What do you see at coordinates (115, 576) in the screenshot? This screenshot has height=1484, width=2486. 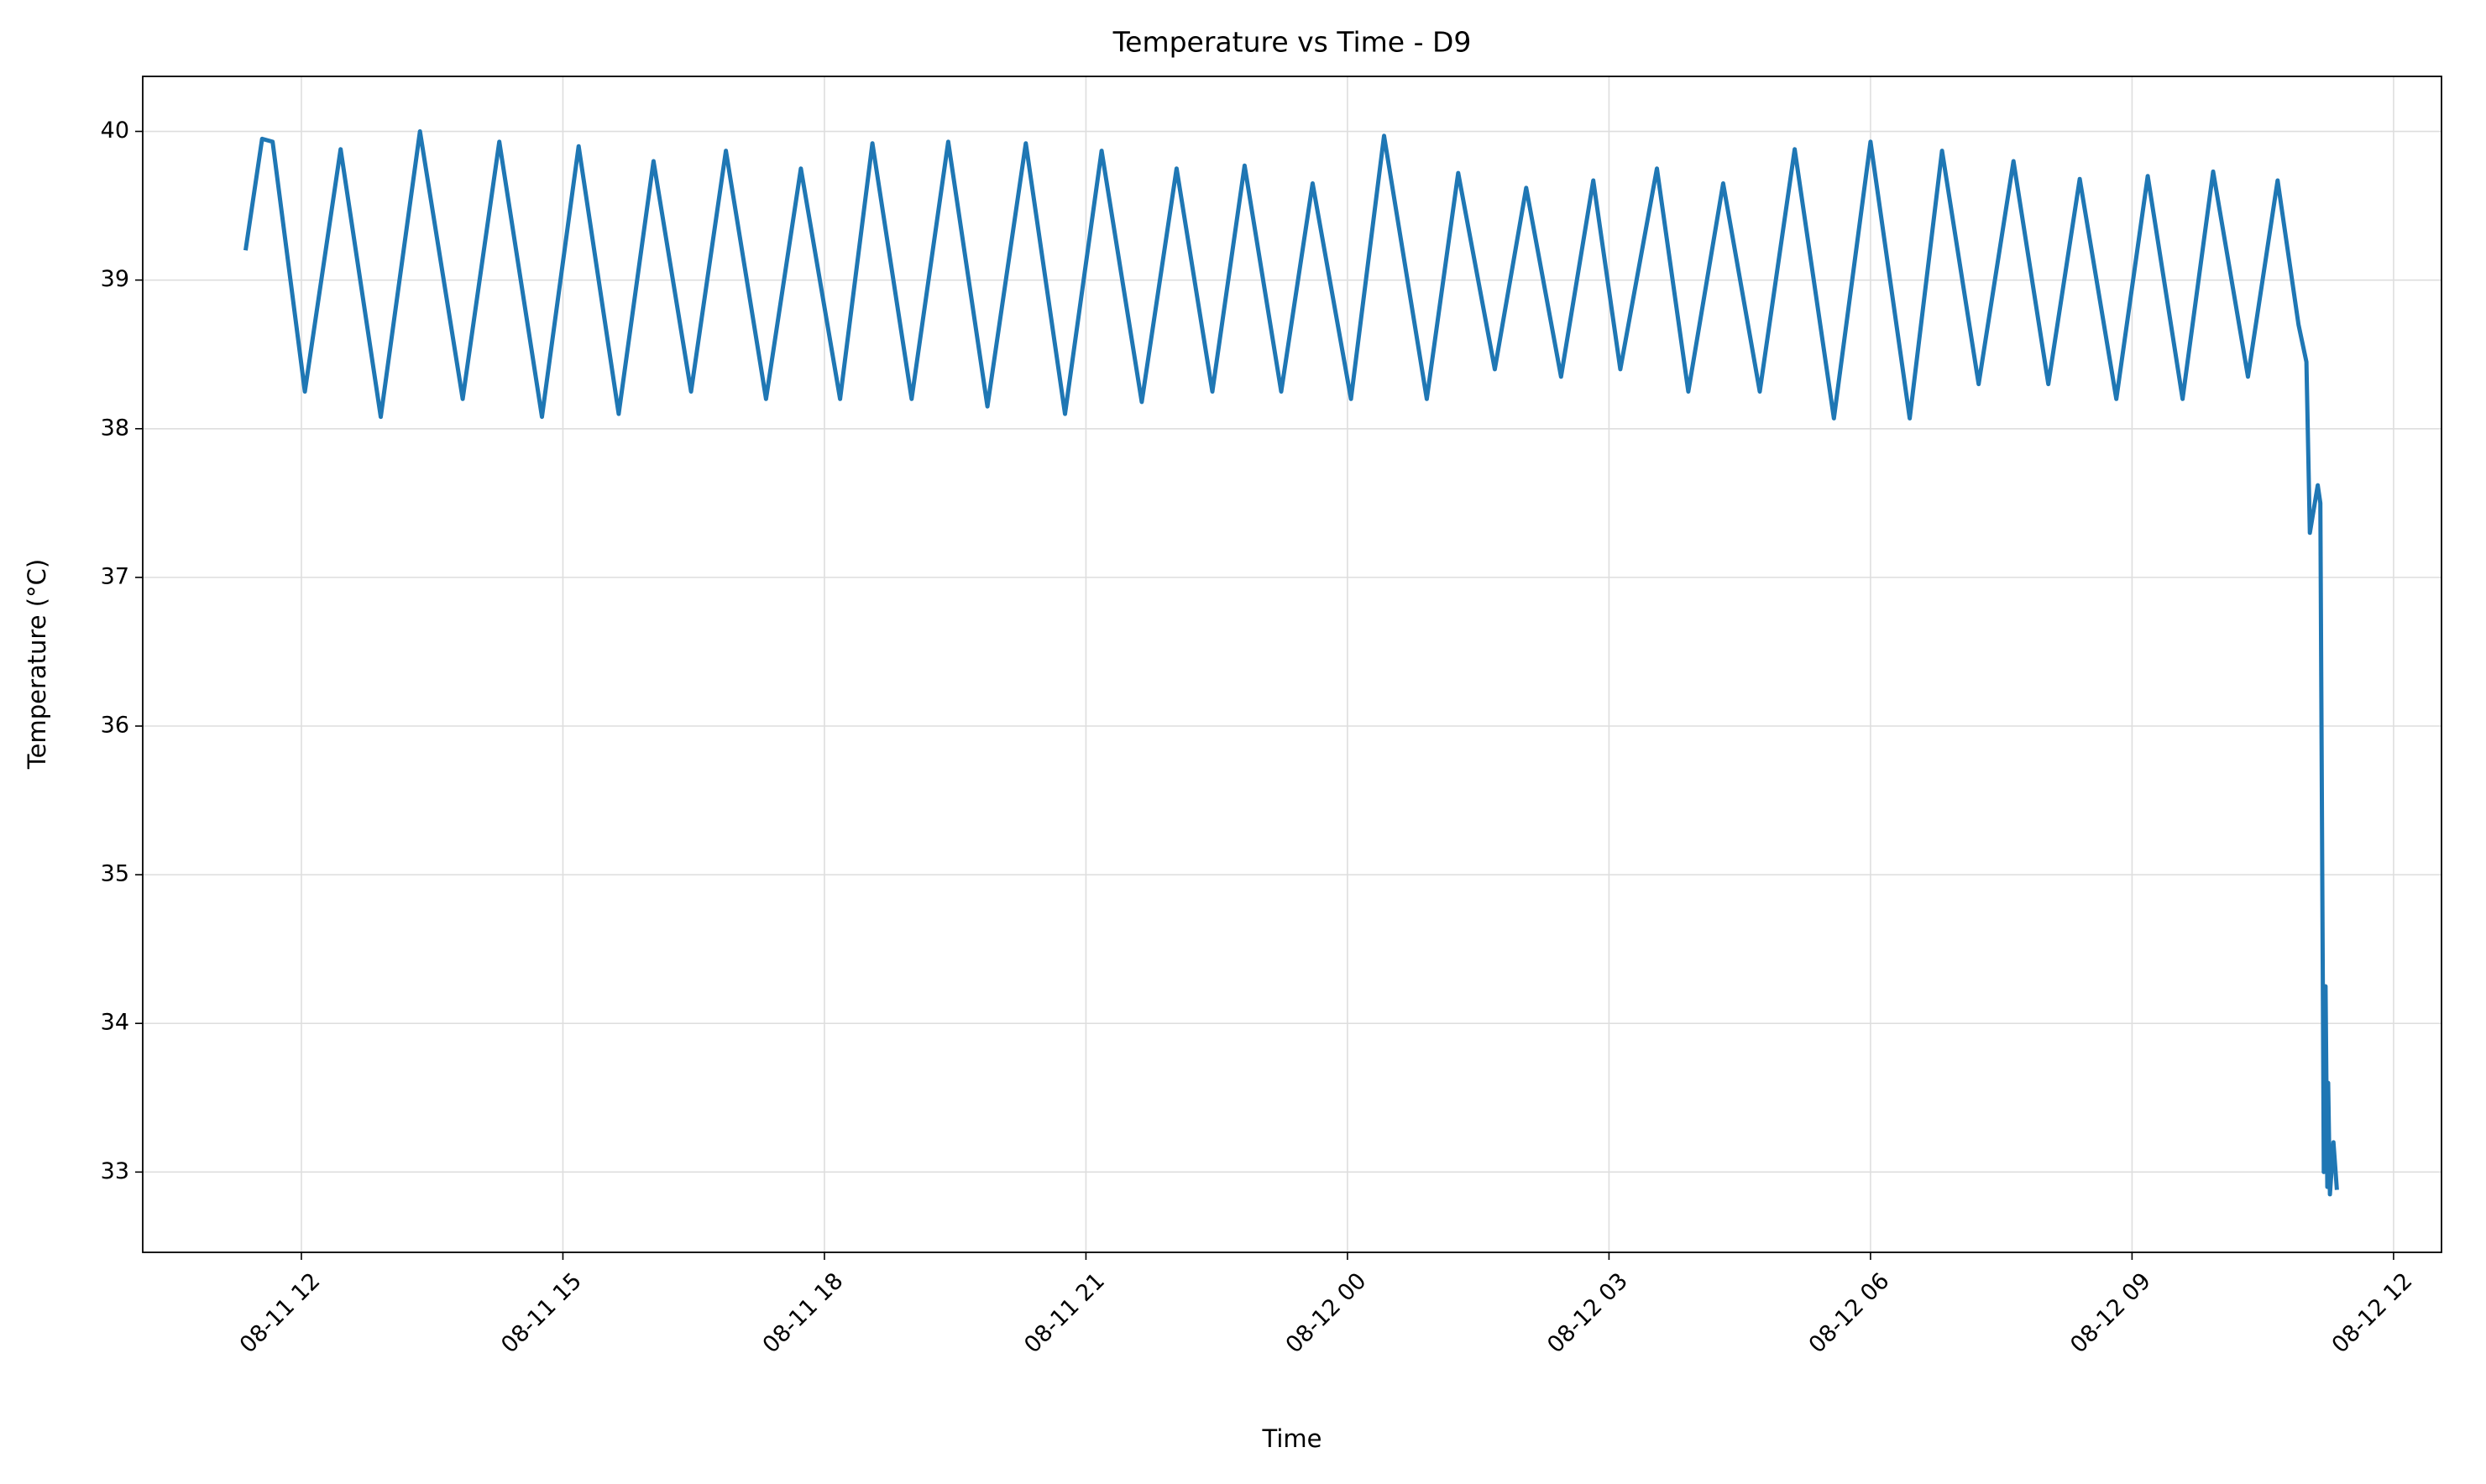 I see `y-tick-label: 37` at bounding box center [115, 576].